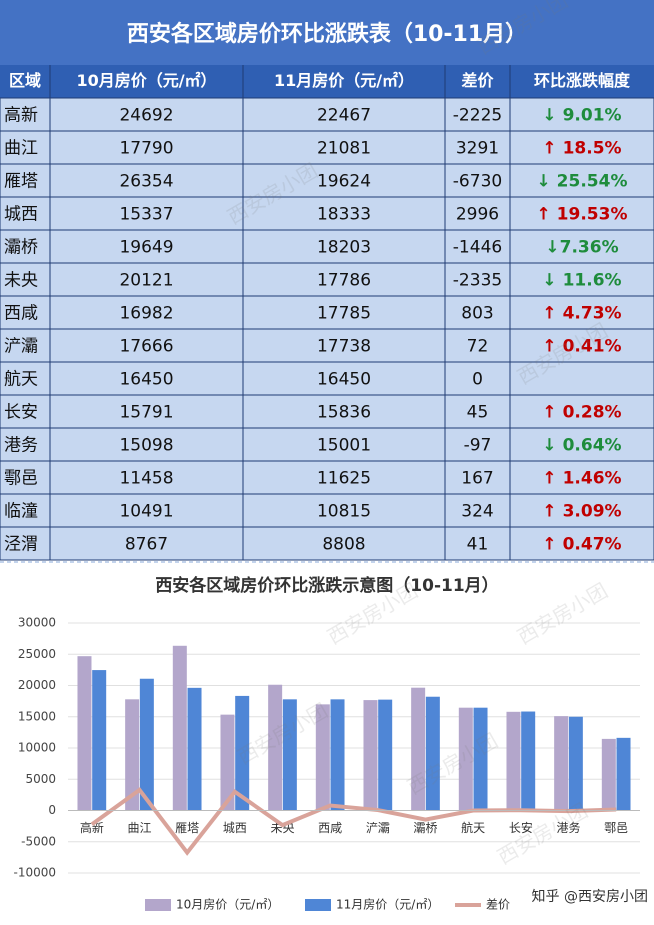 The height and width of the screenshot is (925, 654). What do you see at coordinates (477, 314) in the screenshot?
I see `table-cell: 803` at bounding box center [477, 314].